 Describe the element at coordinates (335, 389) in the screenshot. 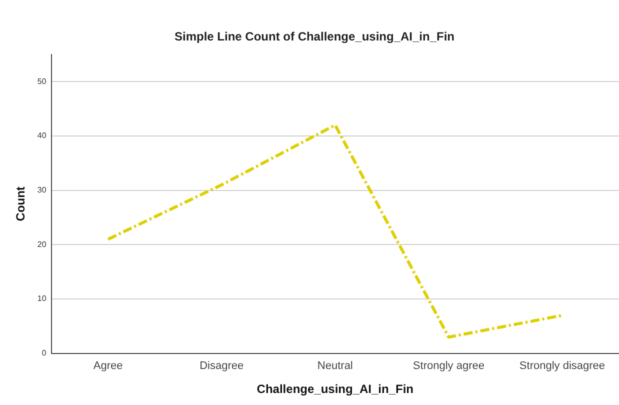

I see `x-axis-title: Challenge_using_AI_in_Fin` at that location.